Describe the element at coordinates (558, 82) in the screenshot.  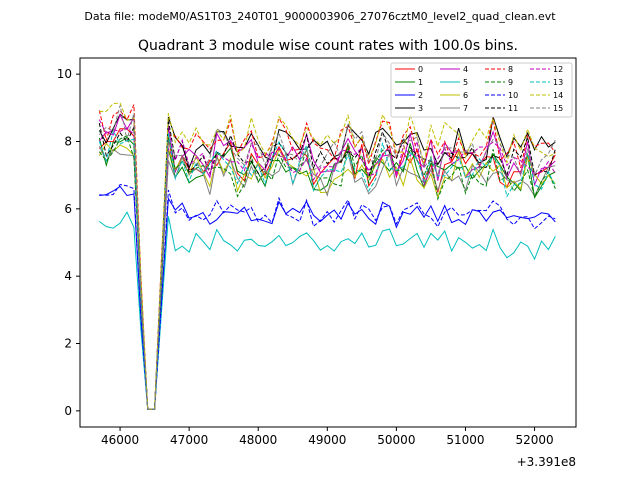
I see `legend-label-13: 13` at that location.